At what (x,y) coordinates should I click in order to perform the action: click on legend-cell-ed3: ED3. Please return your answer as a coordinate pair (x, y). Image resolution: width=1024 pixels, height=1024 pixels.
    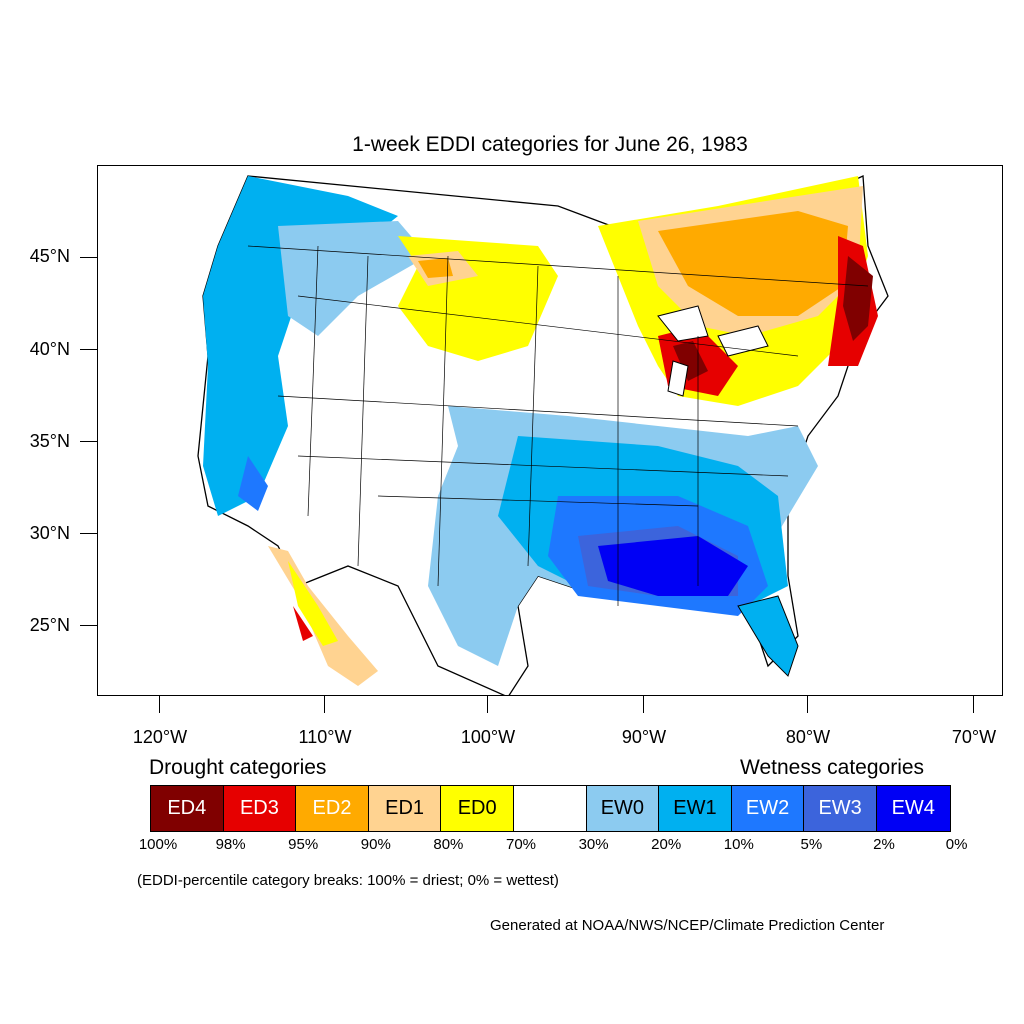
    Looking at the image, I should click on (260, 808).